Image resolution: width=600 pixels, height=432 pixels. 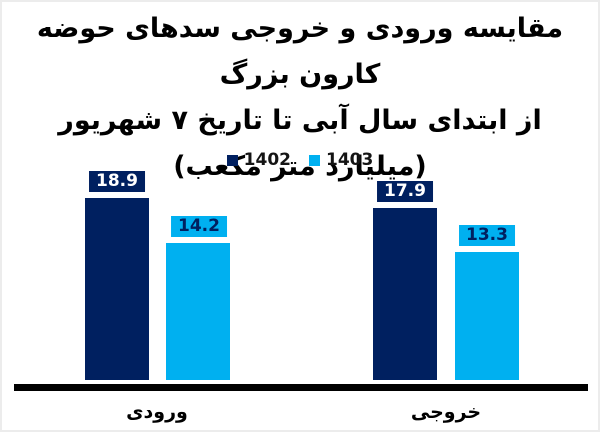 What do you see at coordinates (198, 311) in the screenshot?
I see `bar-1403-inflow` at bounding box center [198, 311].